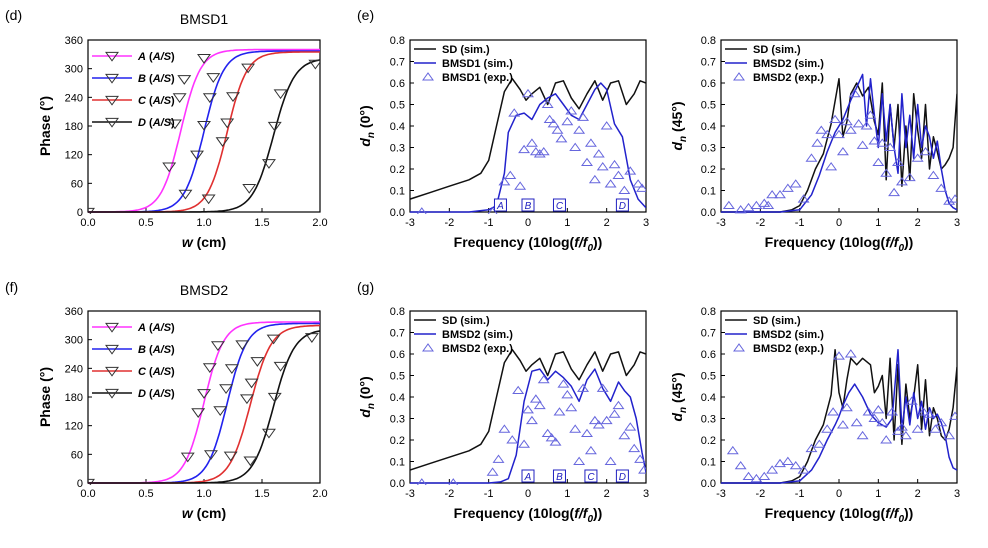 This screenshot has width=988, height=548. Describe the element at coordinates (559, 477) in the screenshot. I see `region-label: B` at that location.